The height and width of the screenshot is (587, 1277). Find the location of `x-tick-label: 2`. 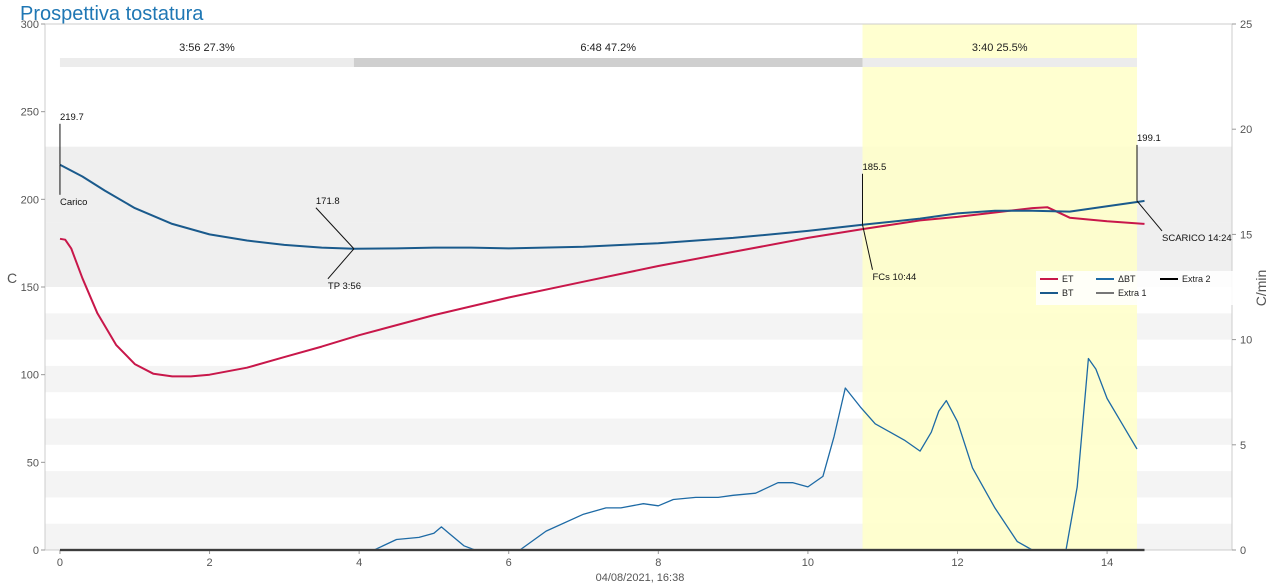

x-tick-label: 2 is located at coordinates (209, 563).